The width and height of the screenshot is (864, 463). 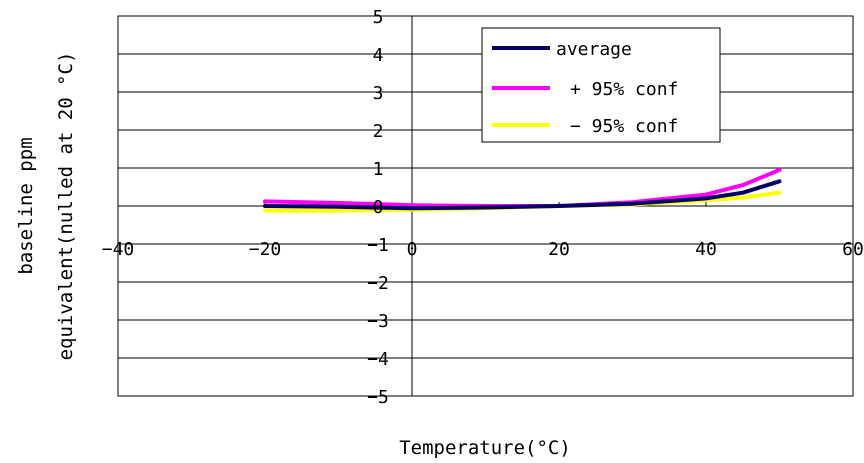 I want to click on y-axis-label-line-2: equivalent(nulled at 20 °C), so click(x=66, y=206).